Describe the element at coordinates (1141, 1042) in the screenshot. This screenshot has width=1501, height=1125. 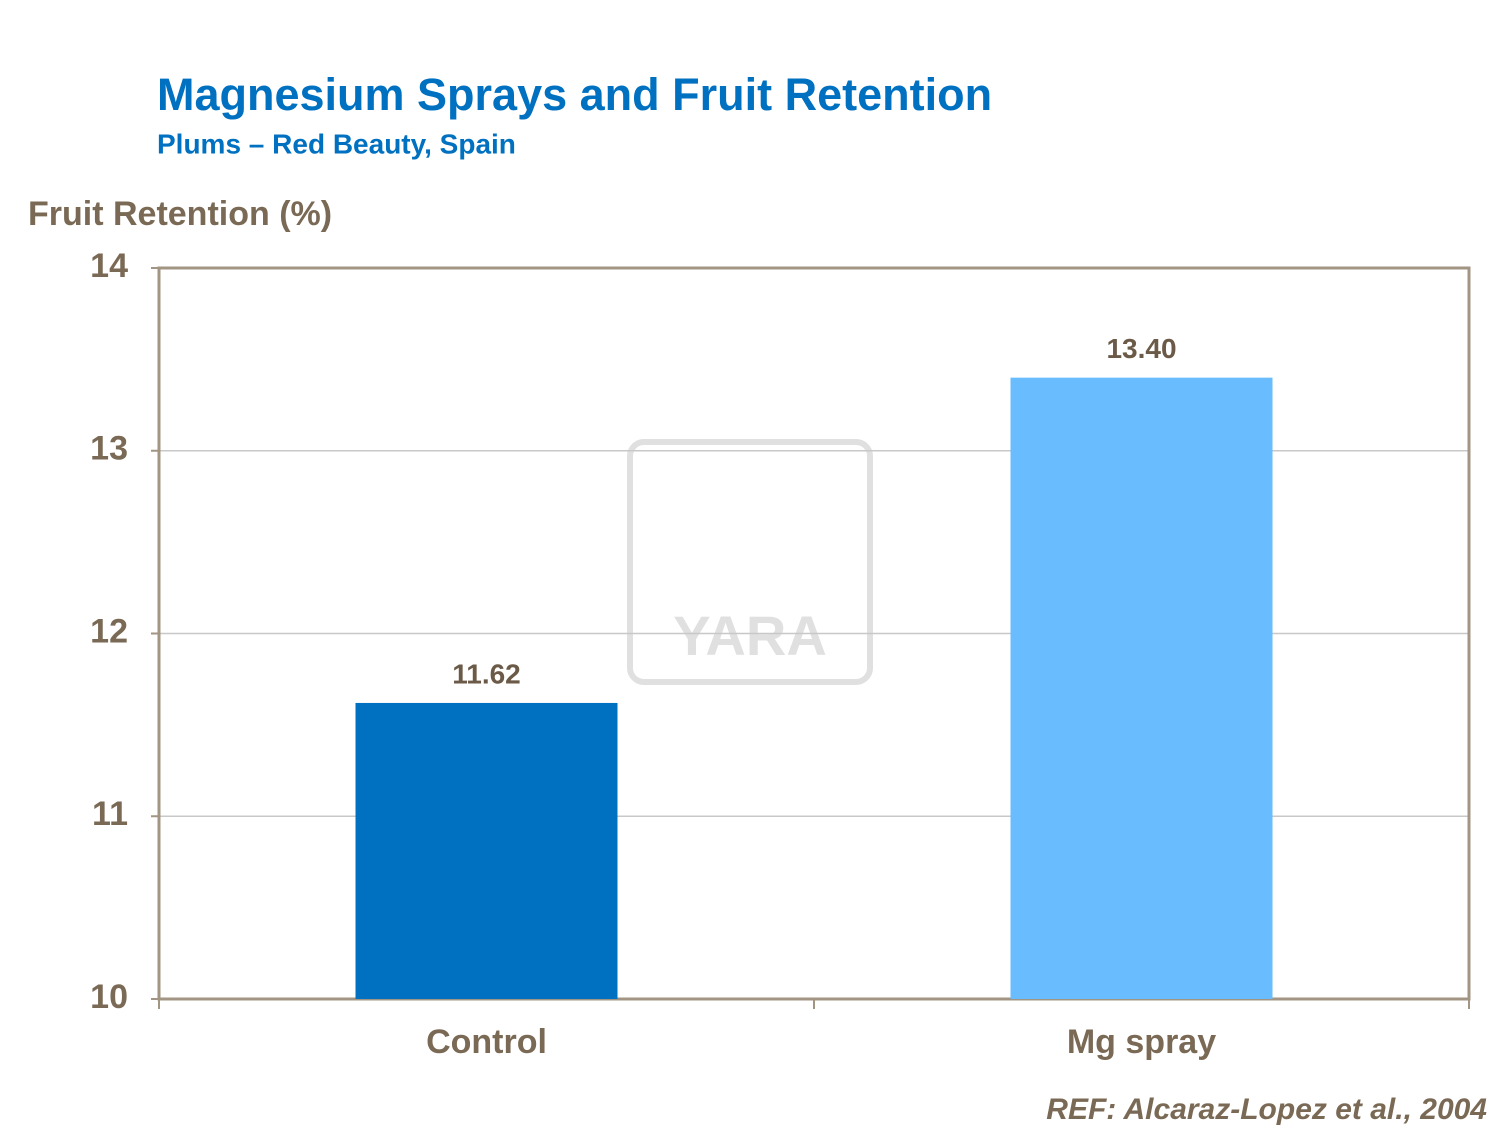
I see `x-tick-label: Mg spray` at that location.